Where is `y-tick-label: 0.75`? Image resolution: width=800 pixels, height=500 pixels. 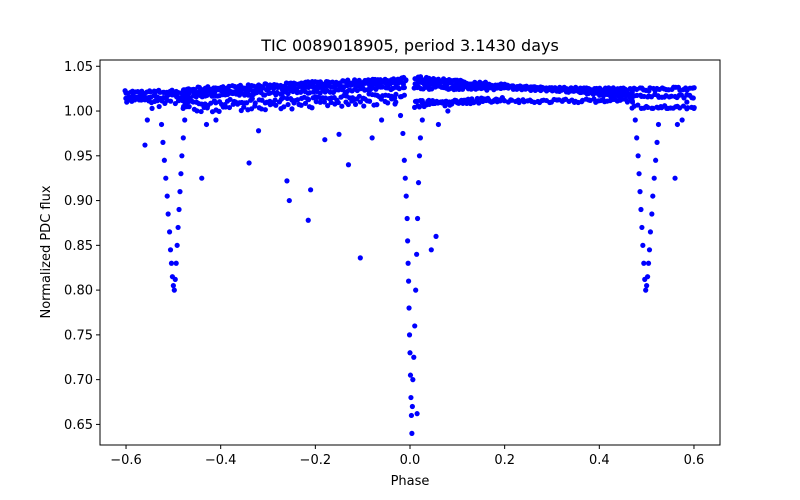 y-tick-label: 0.75 is located at coordinates (78, 335).